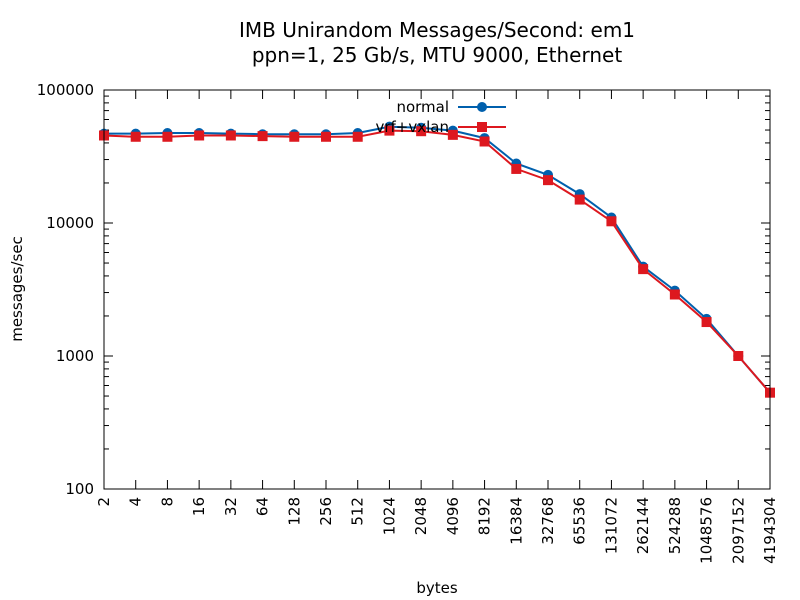 This screenshot has height=600, width=800. I want to click on y-axis-label: messages/sec, so click(17, 289).